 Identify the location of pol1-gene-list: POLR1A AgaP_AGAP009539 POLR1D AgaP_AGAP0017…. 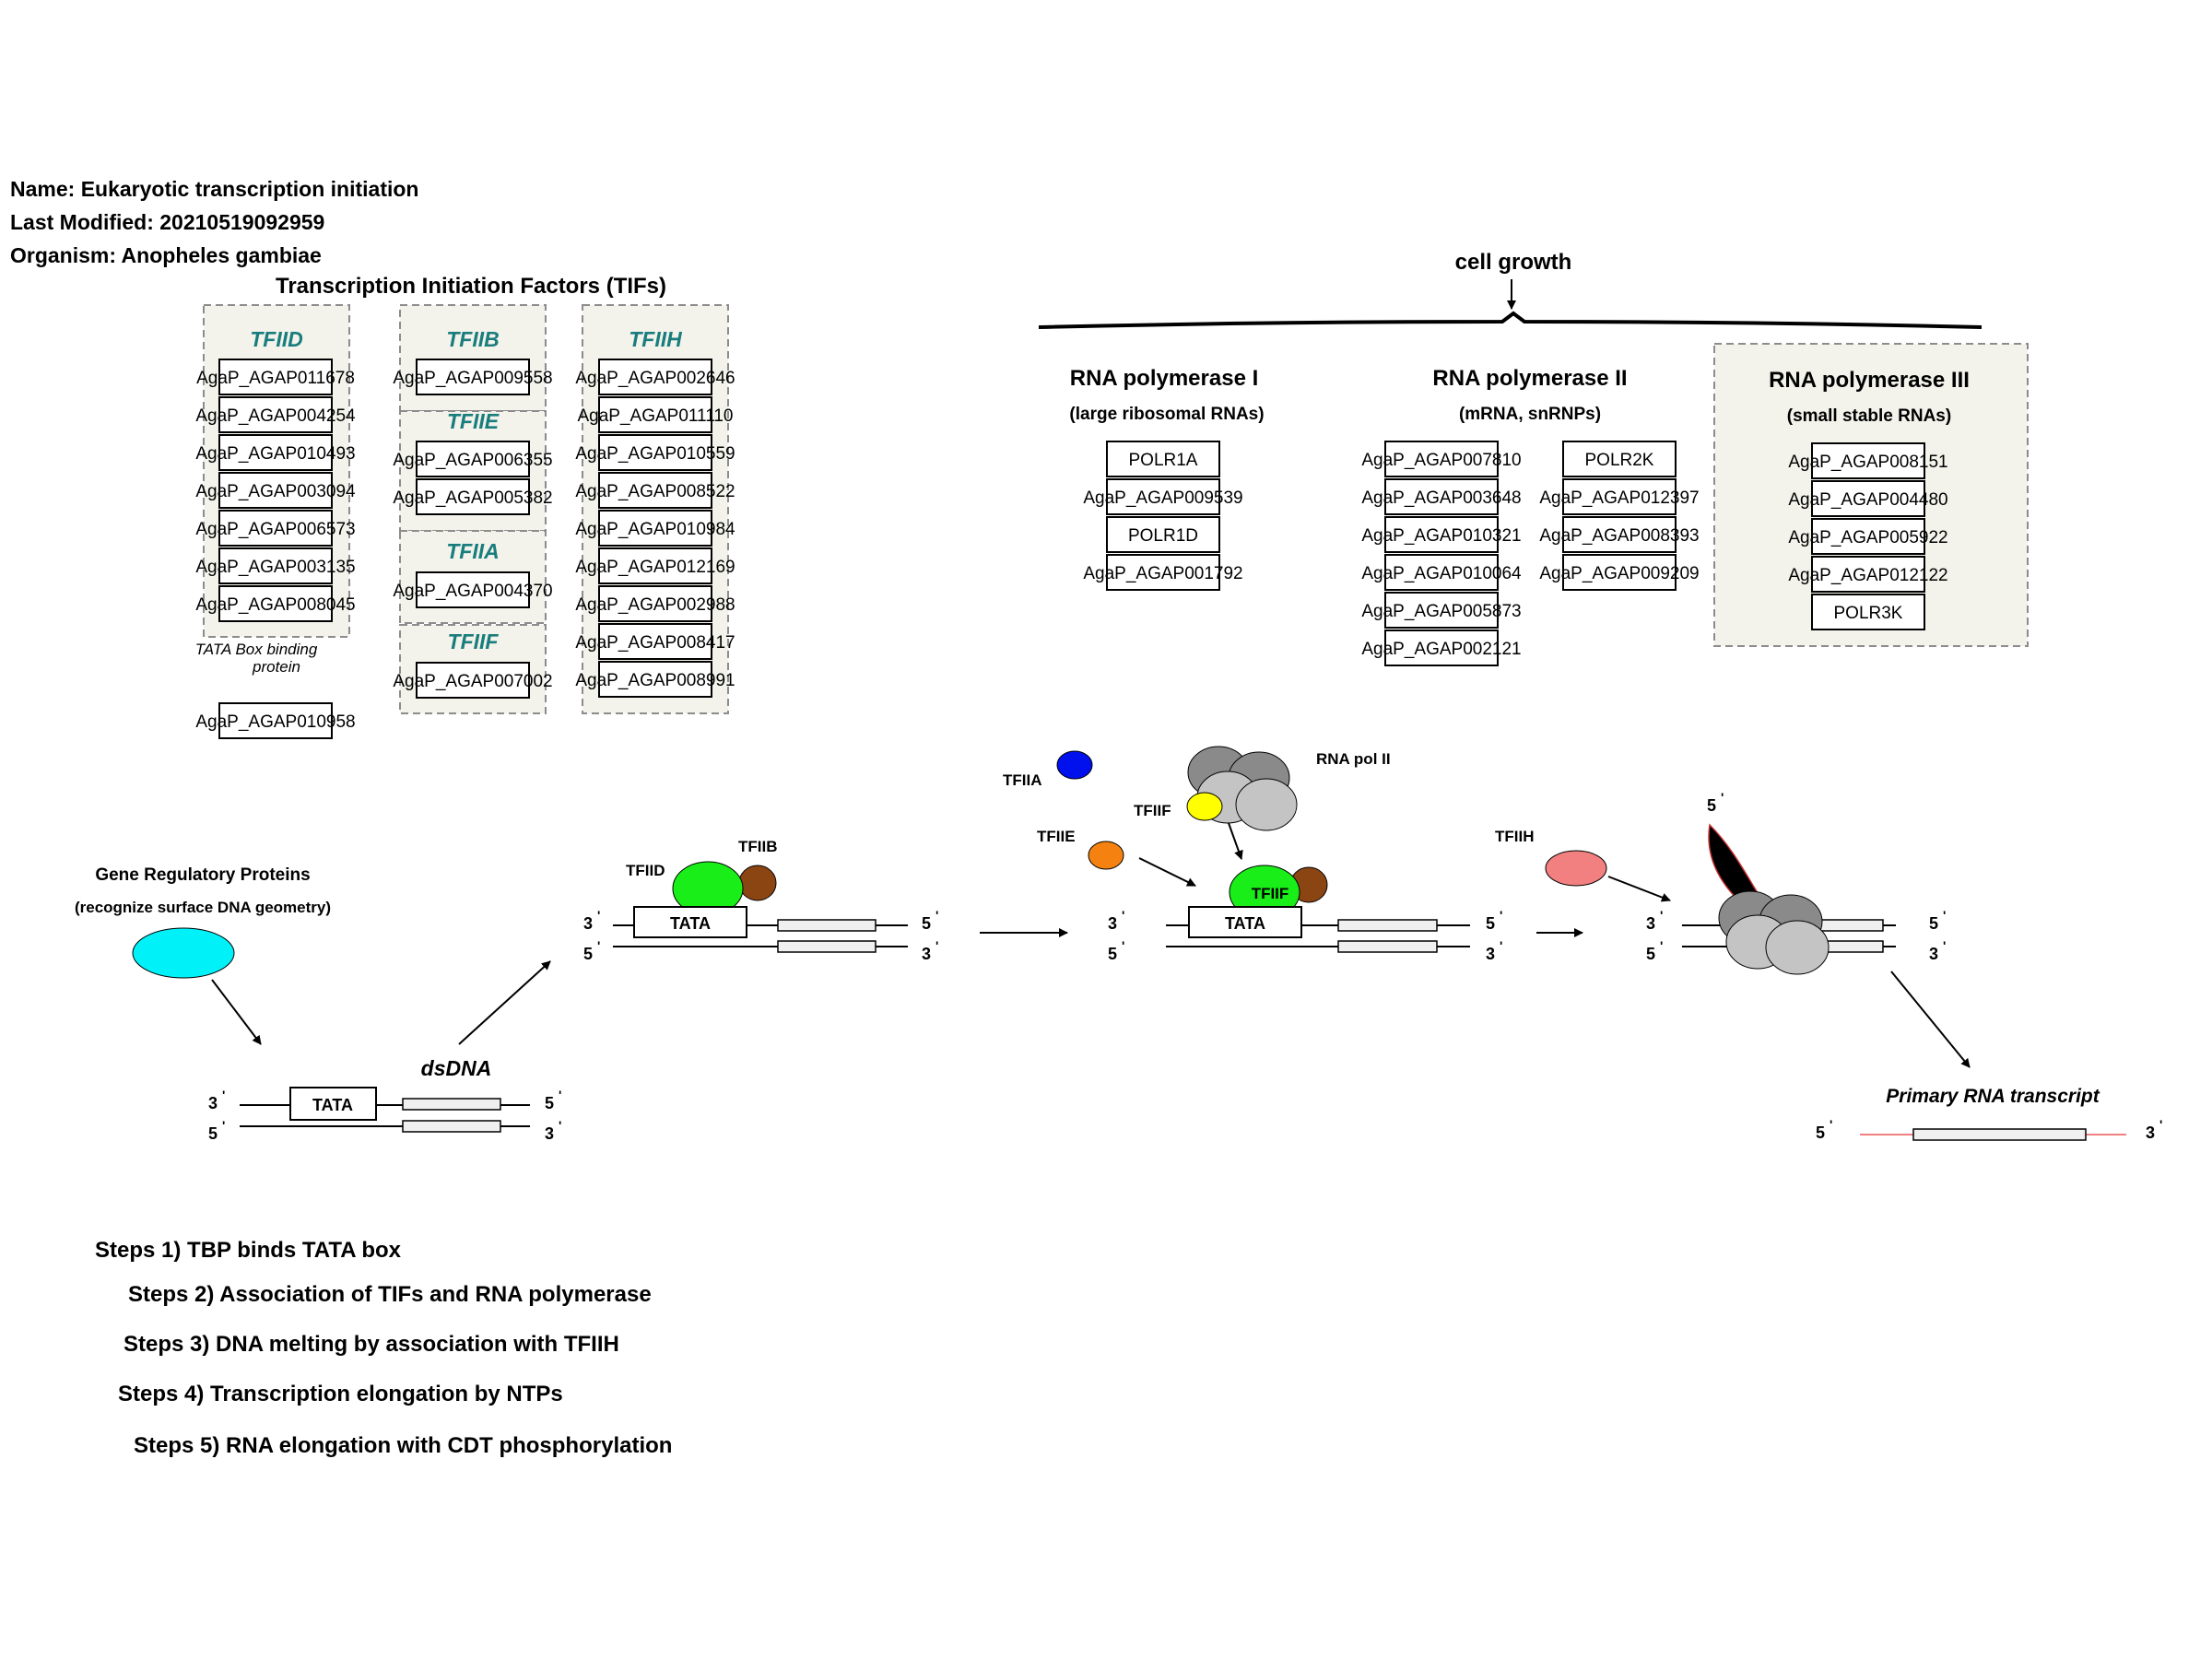
(1163, 516).